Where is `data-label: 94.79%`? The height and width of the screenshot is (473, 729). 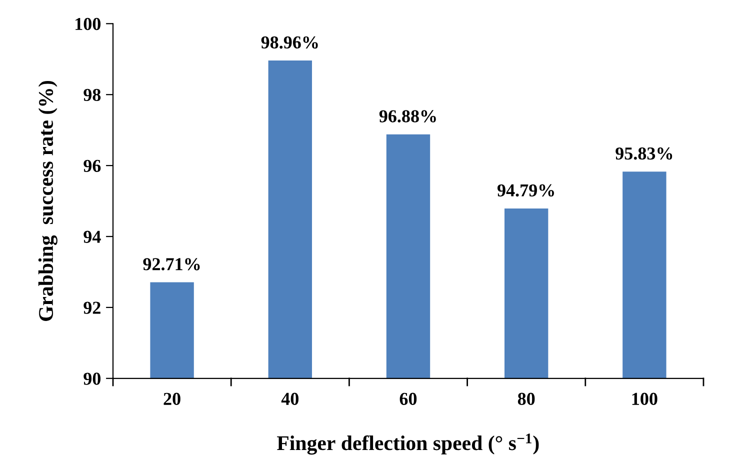
data-label: 94.79% is located at coordinates (525, 190).